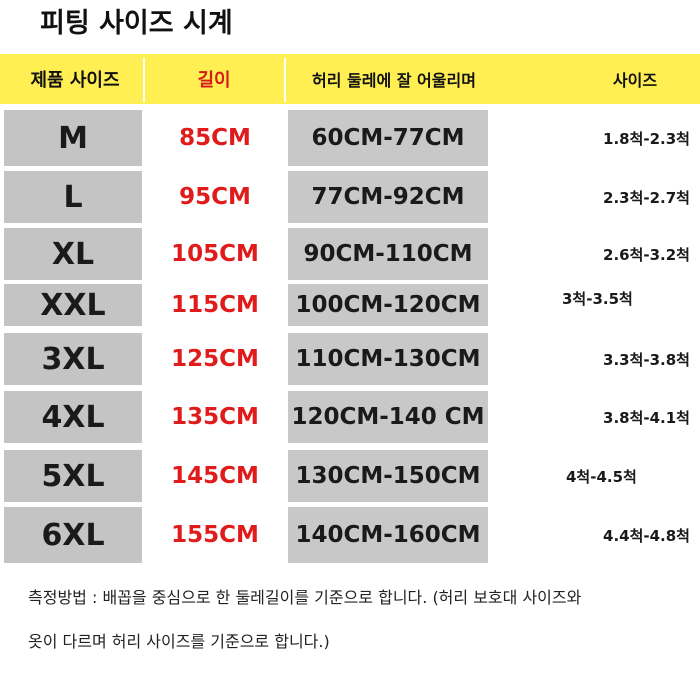  Describe the element at coordinates (596, 417) in the screenshot. I see `fit-cell: 3.8척-4.1척` at that location.